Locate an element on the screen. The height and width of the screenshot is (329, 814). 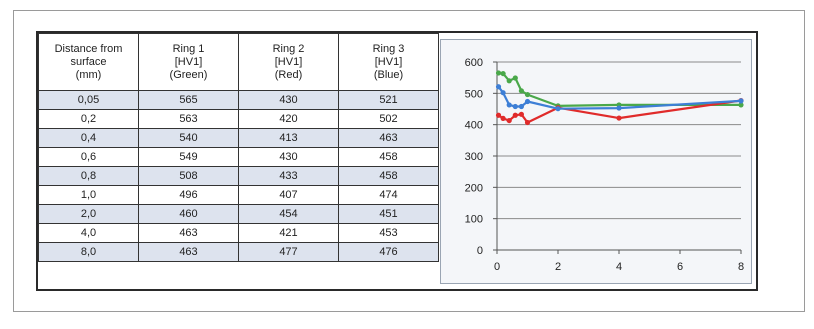
column-header: Ring 3 [HV1] (Blue) is located at coordinates (388, 62).